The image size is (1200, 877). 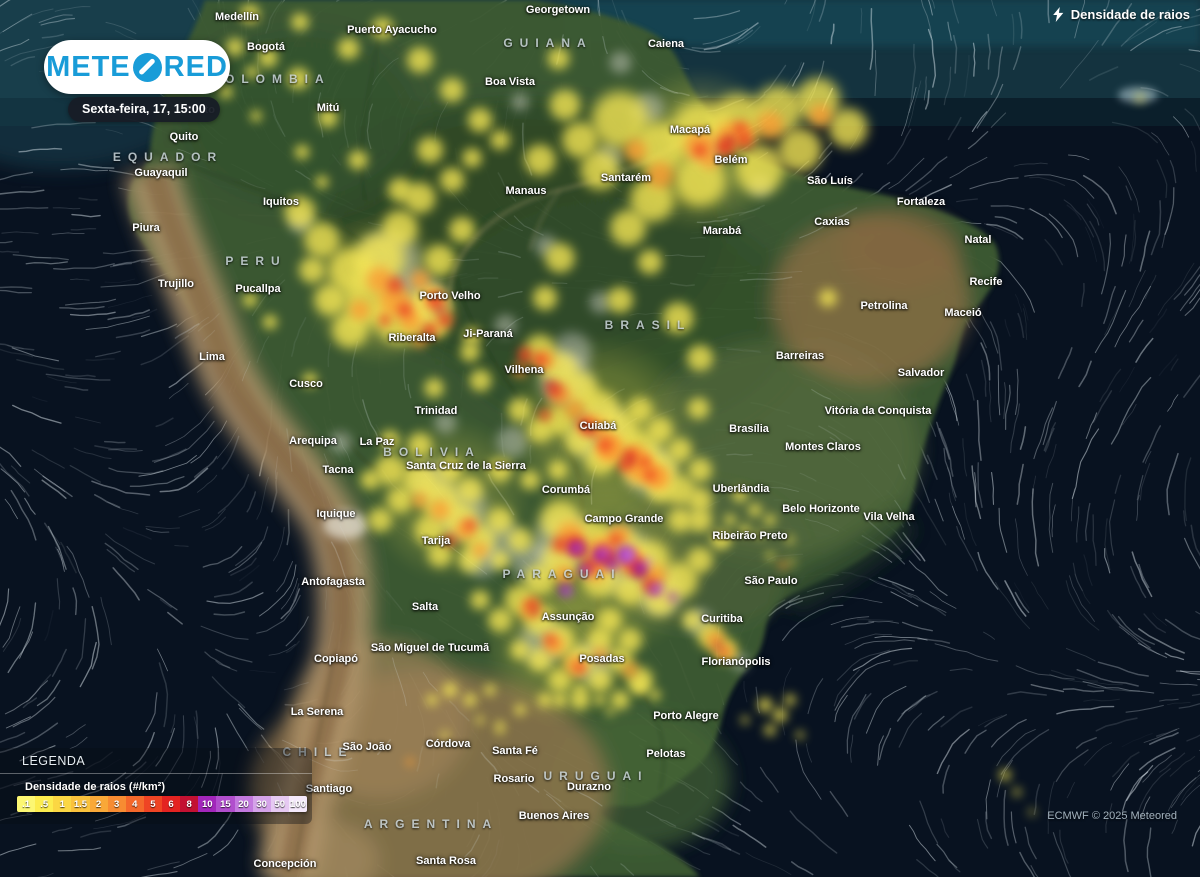 What do you see at coordinates (152, 804) in the screenshot?
I see `legend-segment: 5` at bounding box center [152, 804].